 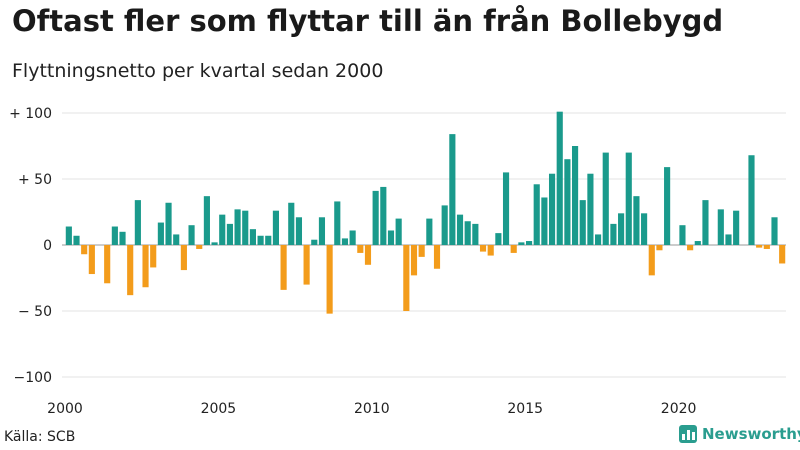 What do you see at coordinates (35, 312) in the screenshot?
I see `y-tick-label: − 50` at bounding box center [35, 312].